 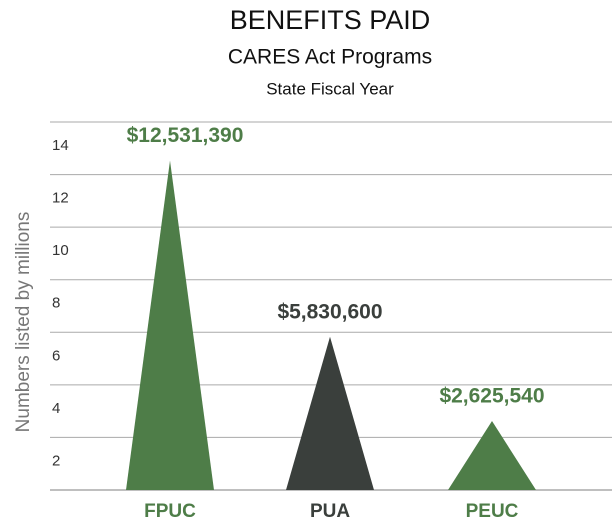 What do you see at coordinates (56, 303) in the screenshot?
I see `y-tick-label: 8` at bounding box center [56, 303].